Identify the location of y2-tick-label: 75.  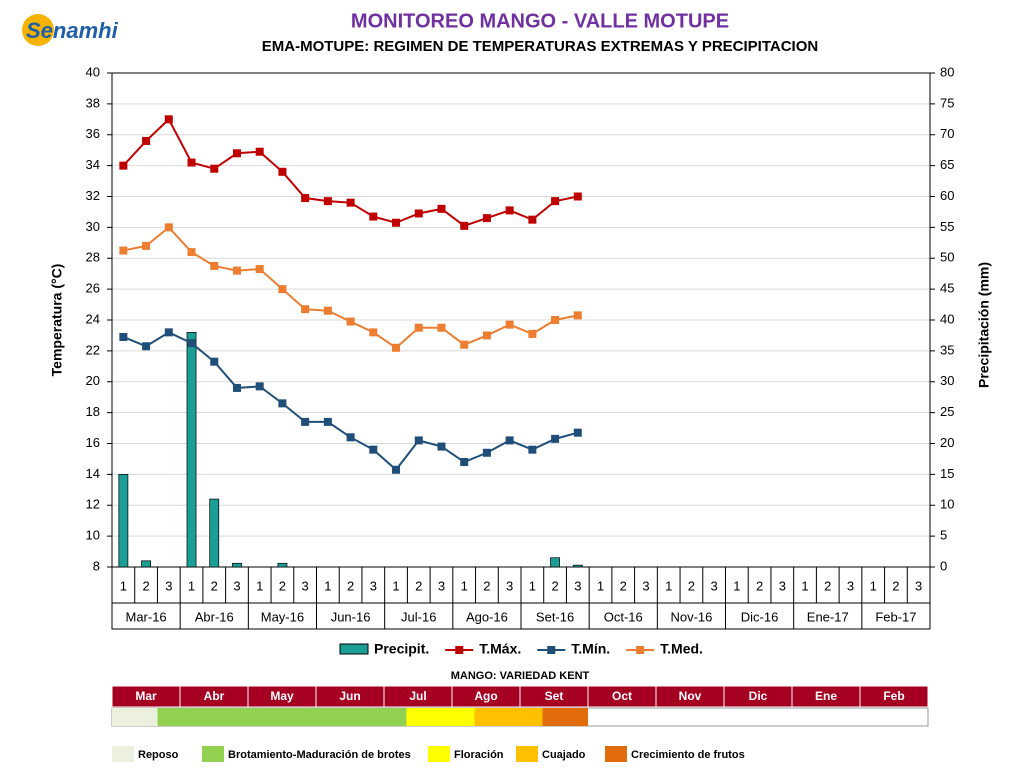
(947, 102).